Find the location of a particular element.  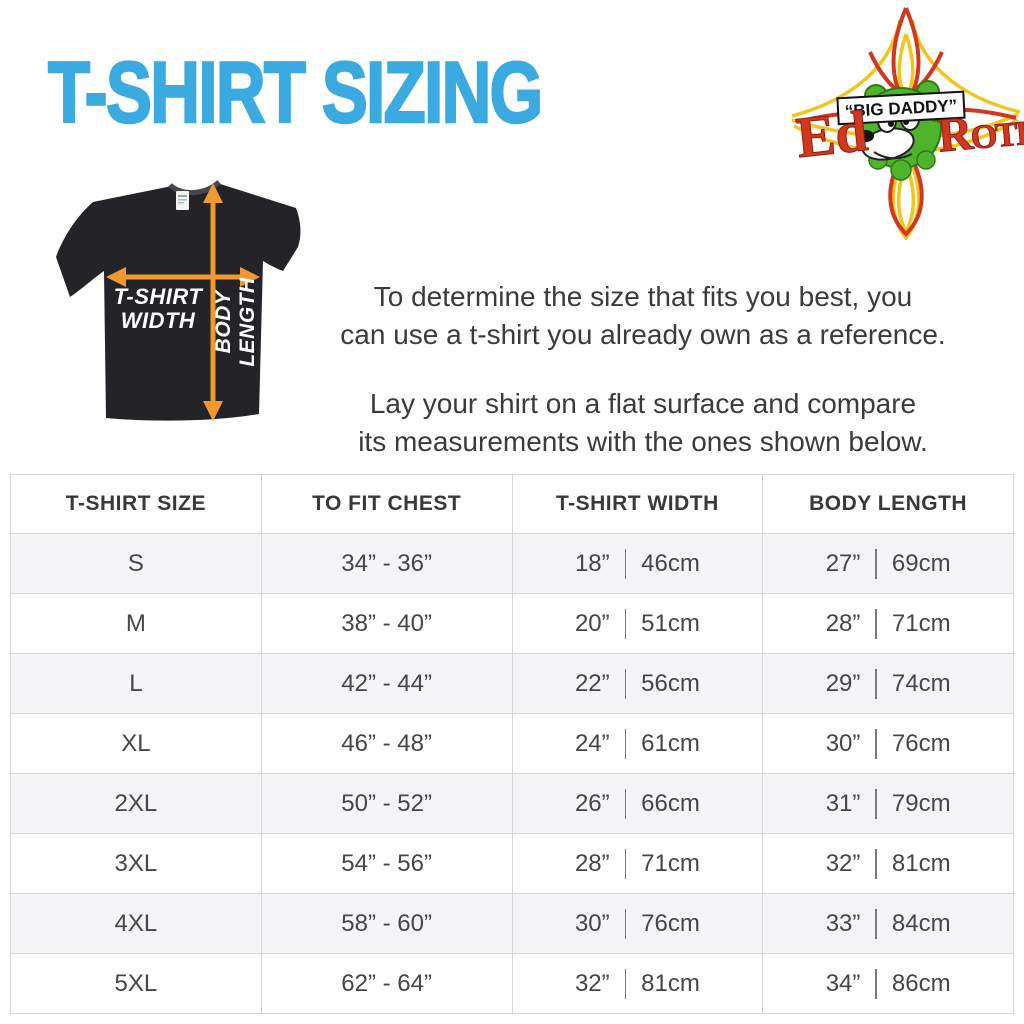

width-cm: 66cm is located at coordinates (670, 803).